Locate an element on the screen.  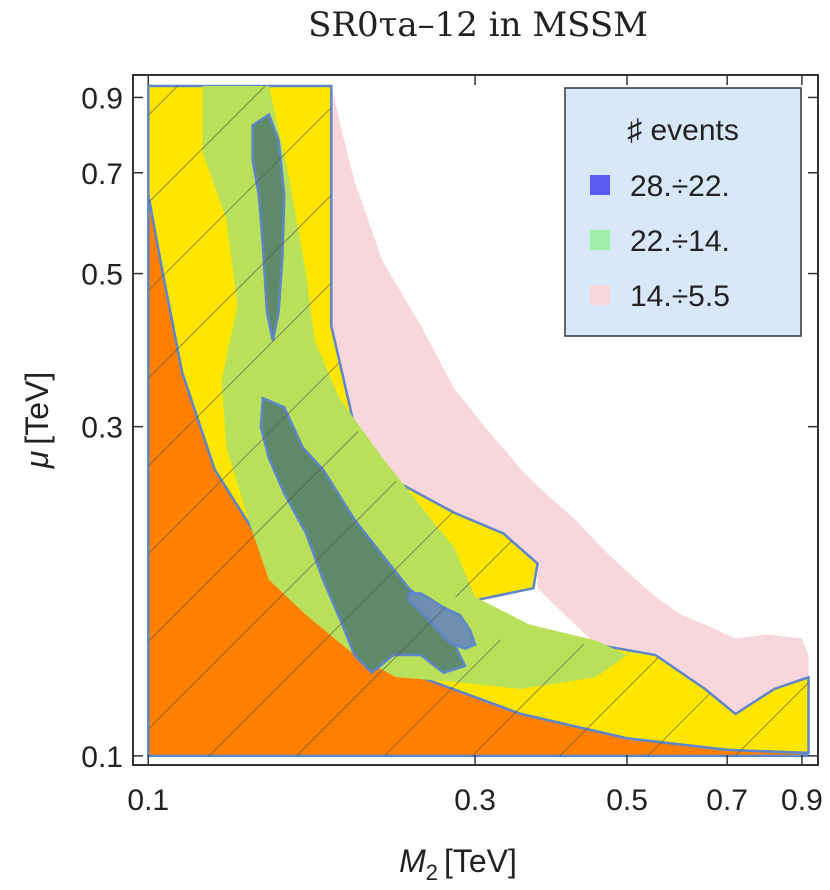
legend: ♯ events 28.÷22. 22.÷14. 14.÷5.5 is located at coordinates (683, 212).